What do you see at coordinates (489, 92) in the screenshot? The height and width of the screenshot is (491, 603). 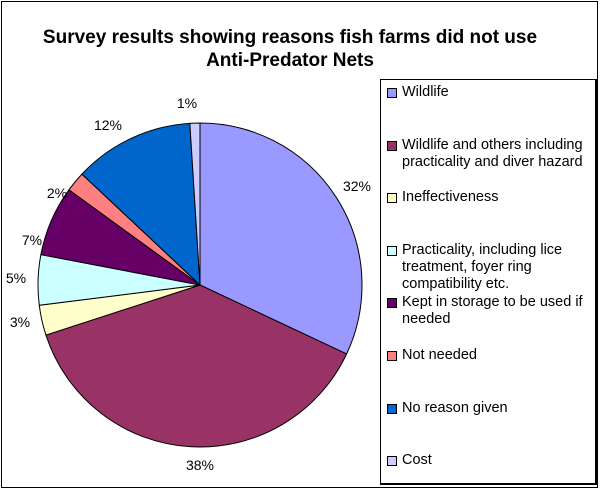 I see `legend-item: Wildlife` at bounding box center [489, 92].